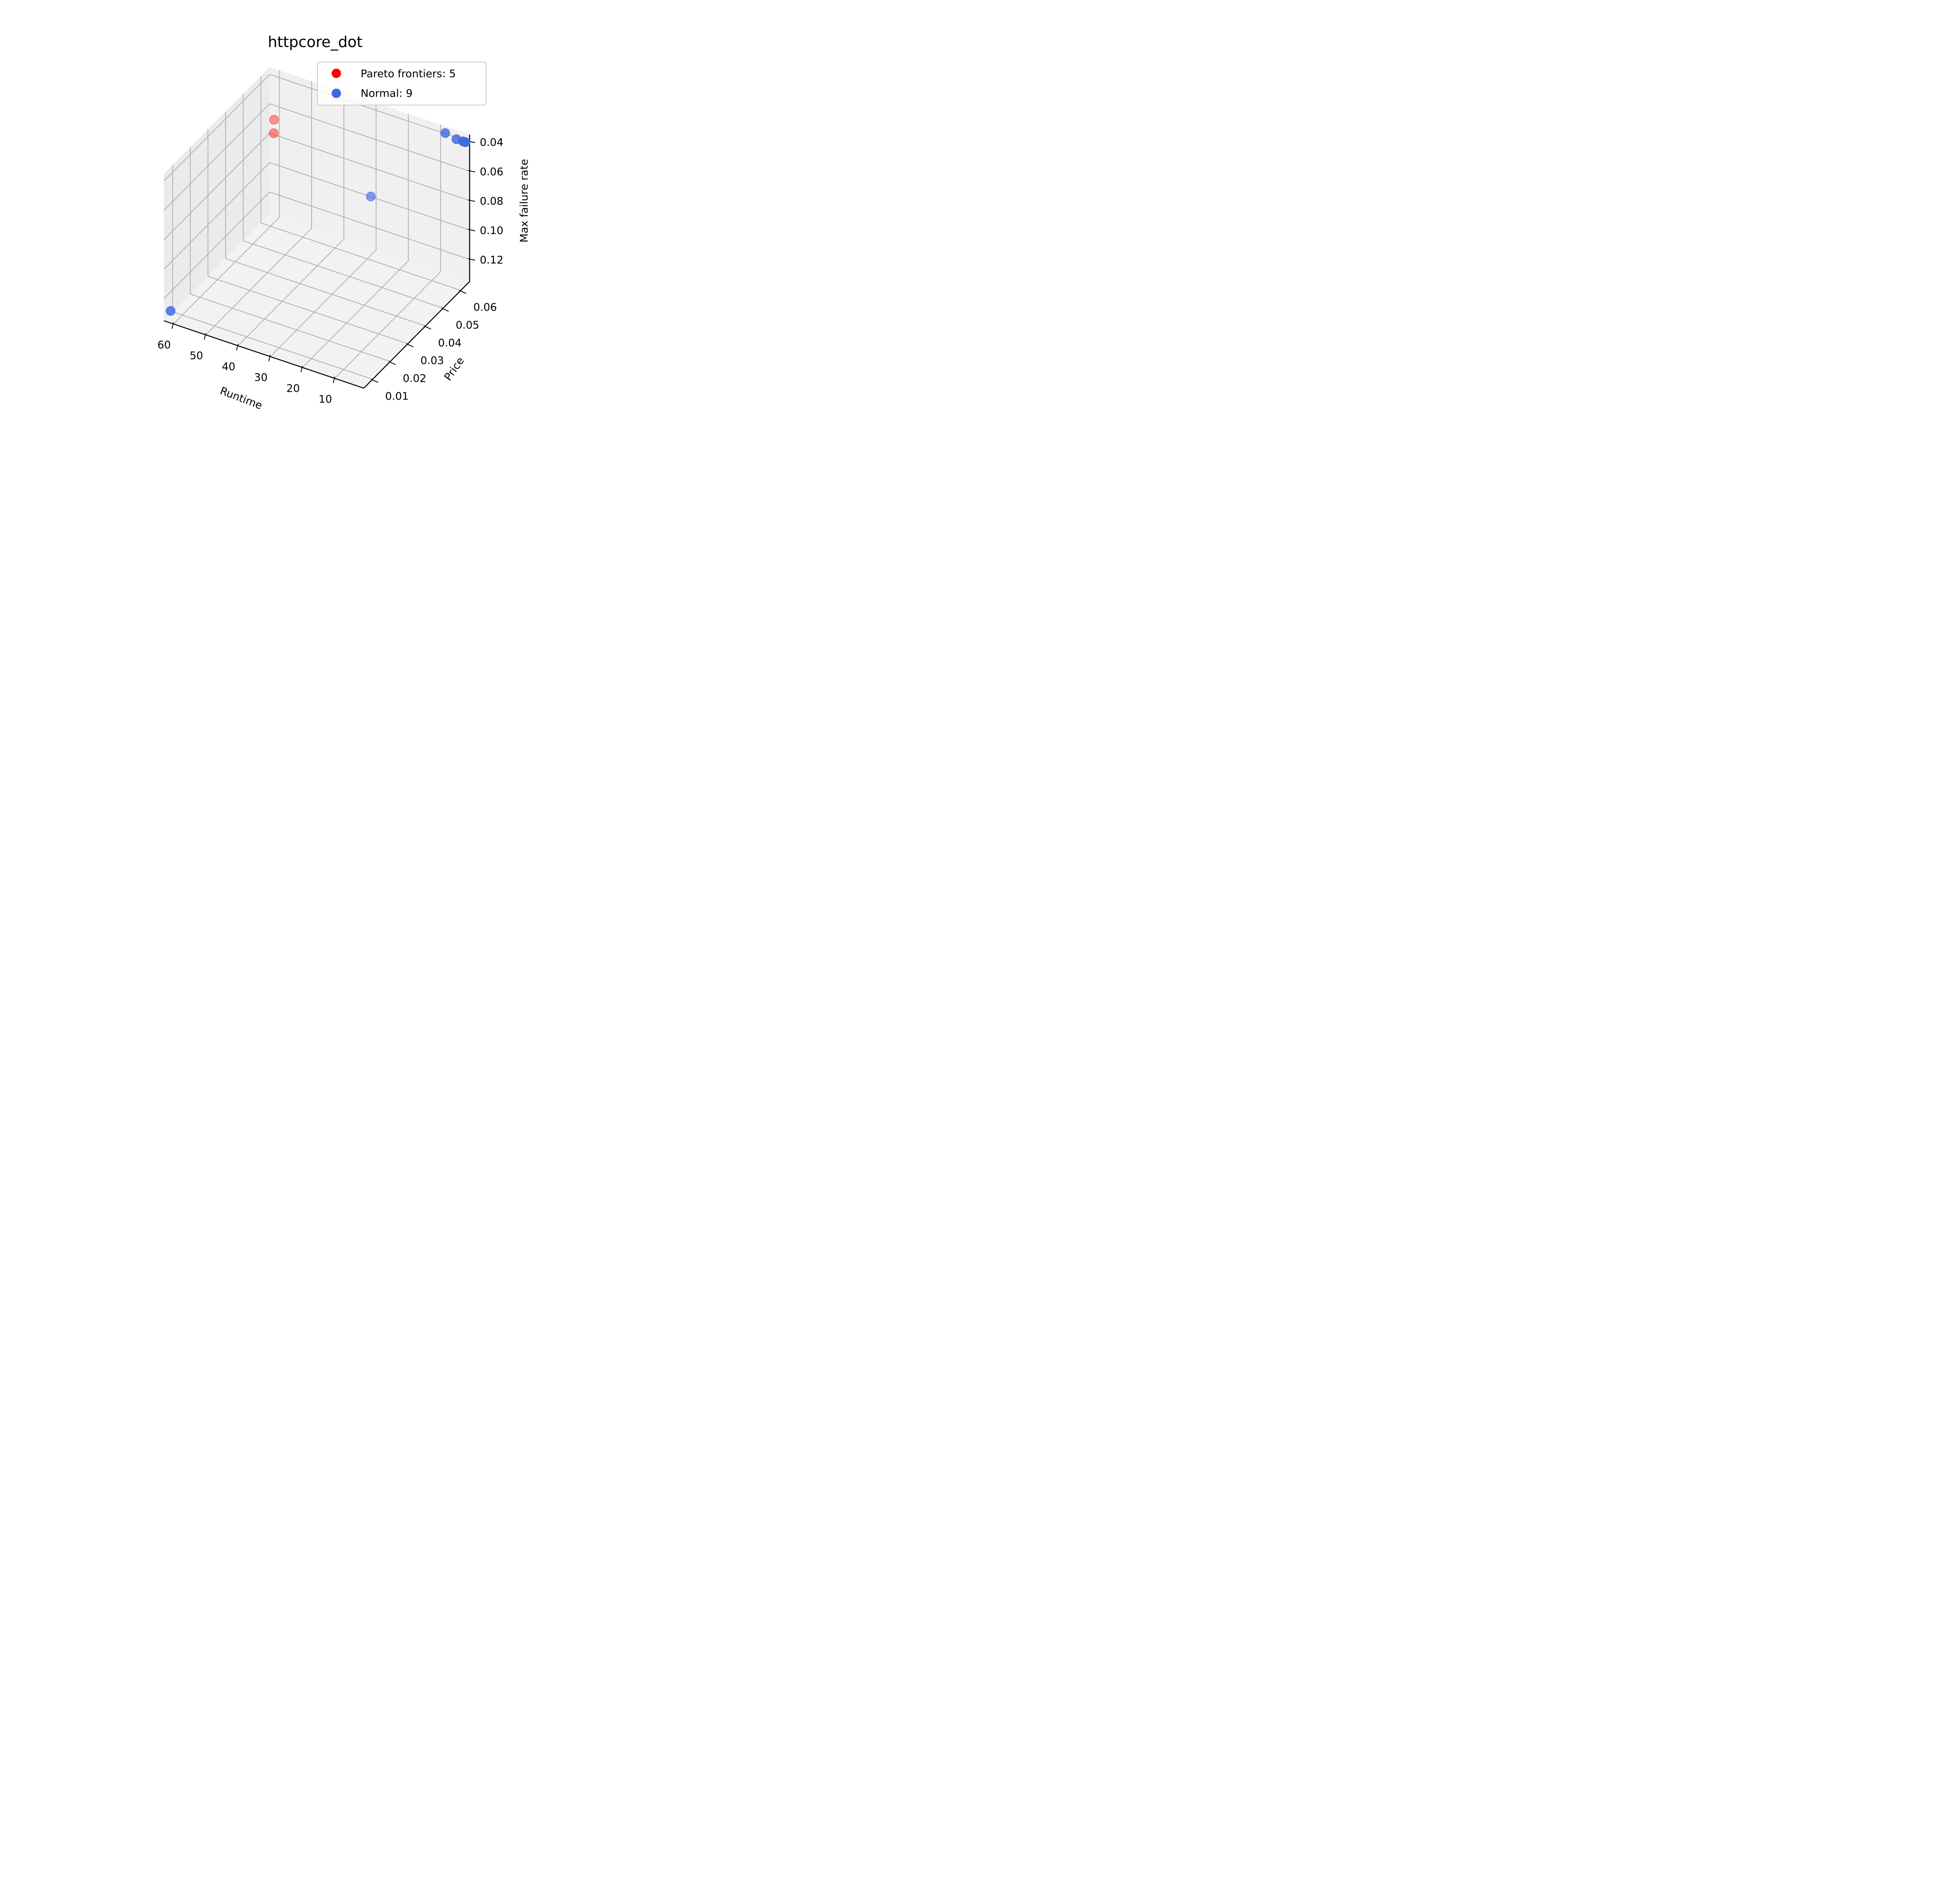 This screenshot has width=1960, height=1882. I want to click on chart-title: httpcore_dot, so click(315, 42).